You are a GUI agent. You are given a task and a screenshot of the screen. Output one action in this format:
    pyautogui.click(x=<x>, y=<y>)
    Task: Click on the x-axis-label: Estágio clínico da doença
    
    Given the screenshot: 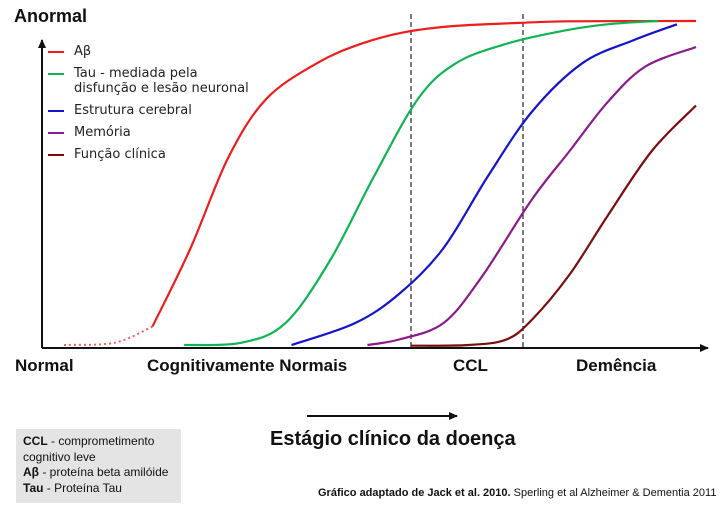 What is the action you would take?
    pyautogui.click(x=393, y=439)
    